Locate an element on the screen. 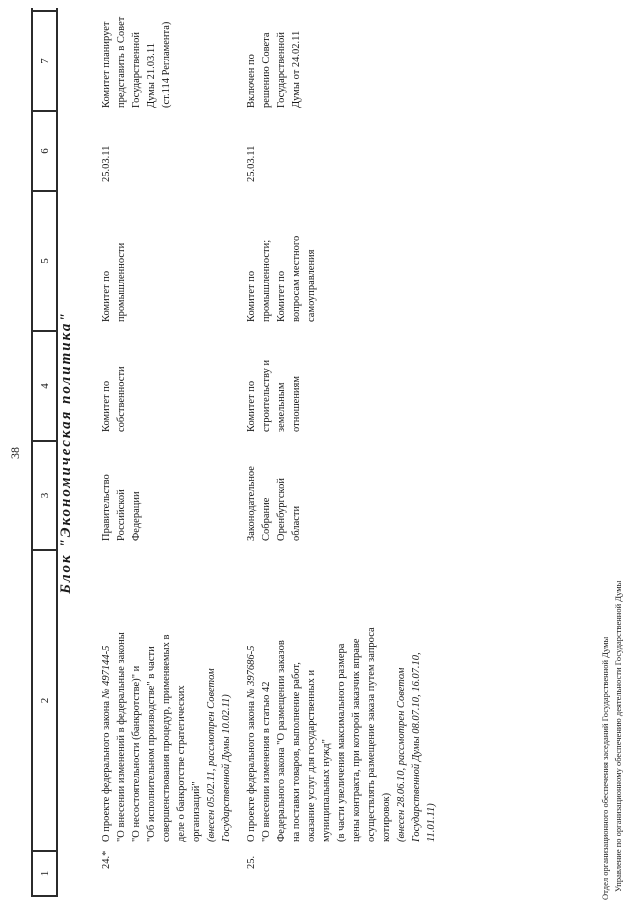 The image size is (640, 905). row-number: 24.* is located at coordinates (106, 859).